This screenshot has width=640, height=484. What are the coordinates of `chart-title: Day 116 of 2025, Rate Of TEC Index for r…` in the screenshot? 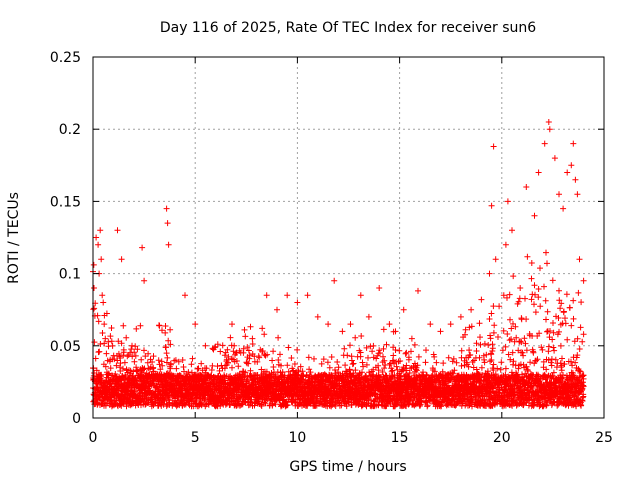 It's located at (348, 28).